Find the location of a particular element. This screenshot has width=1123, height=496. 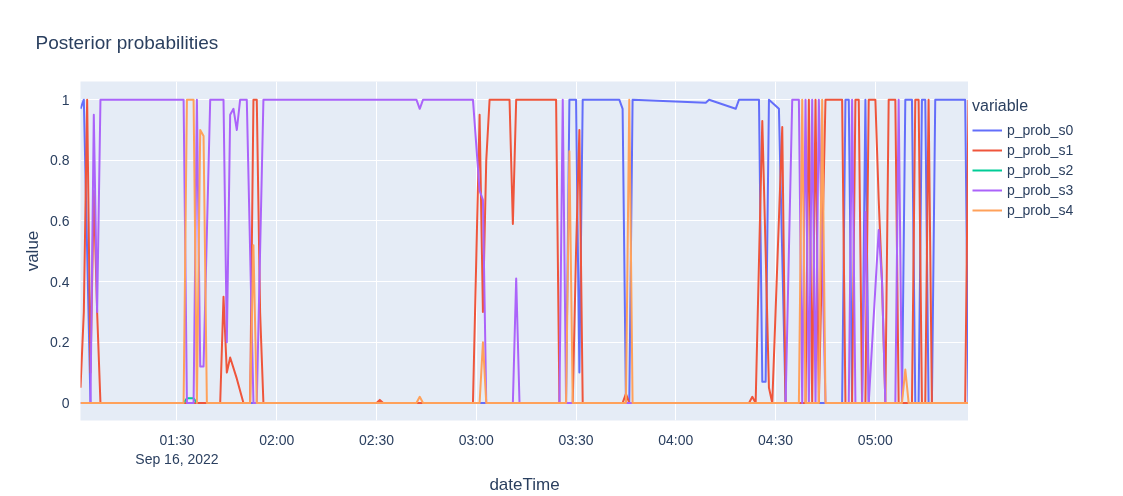

x-tick-label: 04:30 is located at coordinates (776, 439).